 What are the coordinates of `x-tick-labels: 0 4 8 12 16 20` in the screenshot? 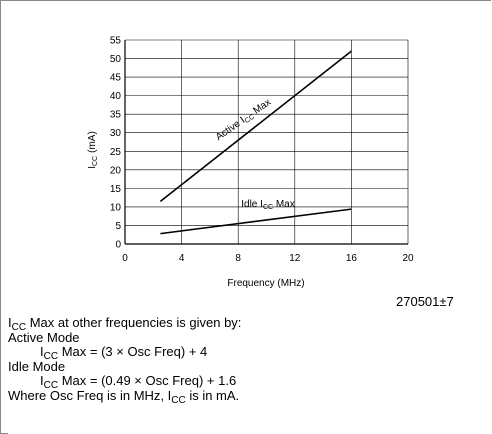 It's located at (268, 258).